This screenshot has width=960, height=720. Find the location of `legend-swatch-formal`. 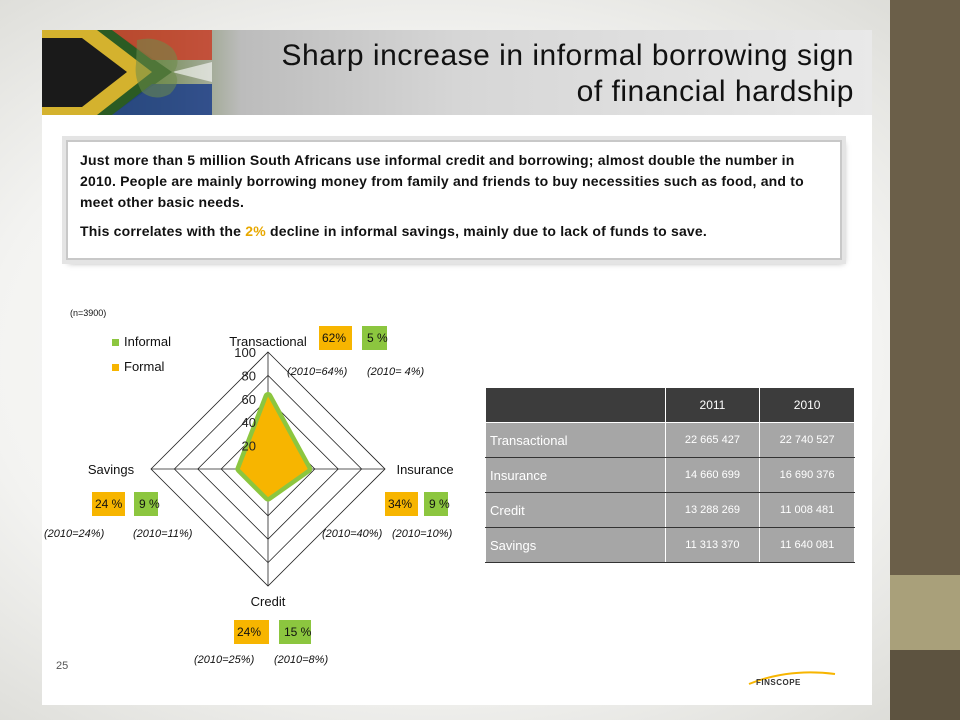

legend-swatch-formal is located at coordinates (115, 367).